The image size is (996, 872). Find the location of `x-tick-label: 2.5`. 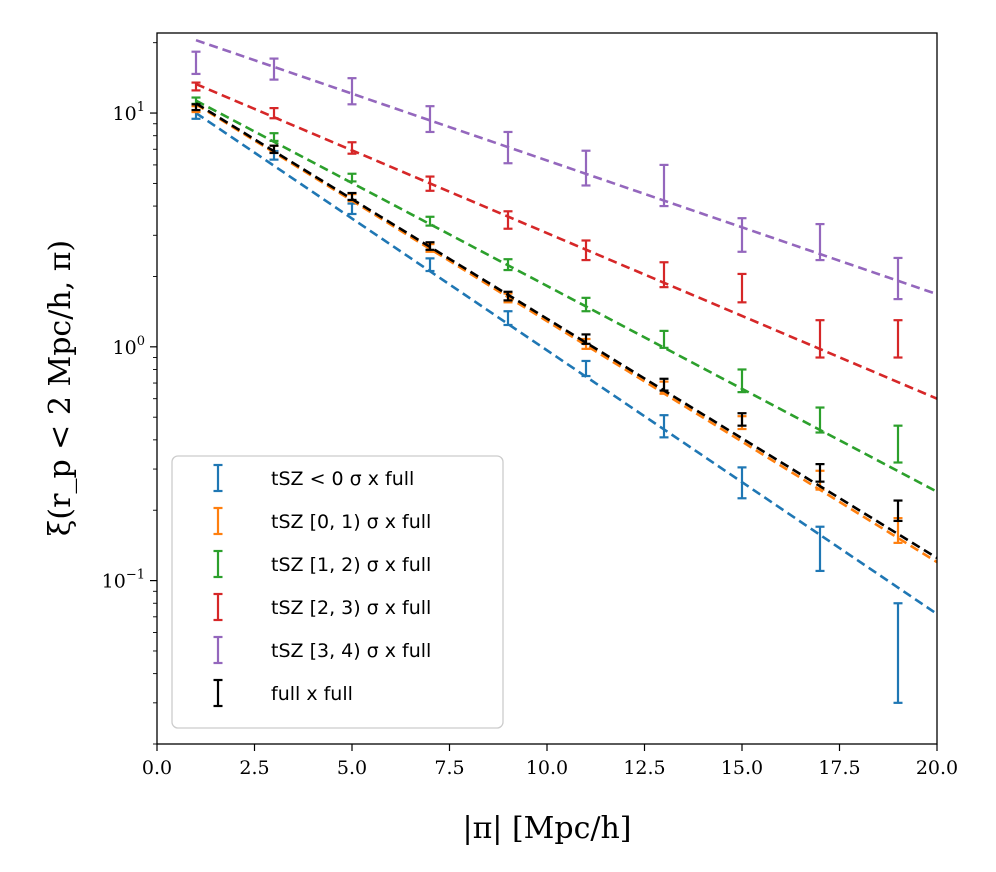

x-tick-label: 2.5 is located at coordinates (254, 768).